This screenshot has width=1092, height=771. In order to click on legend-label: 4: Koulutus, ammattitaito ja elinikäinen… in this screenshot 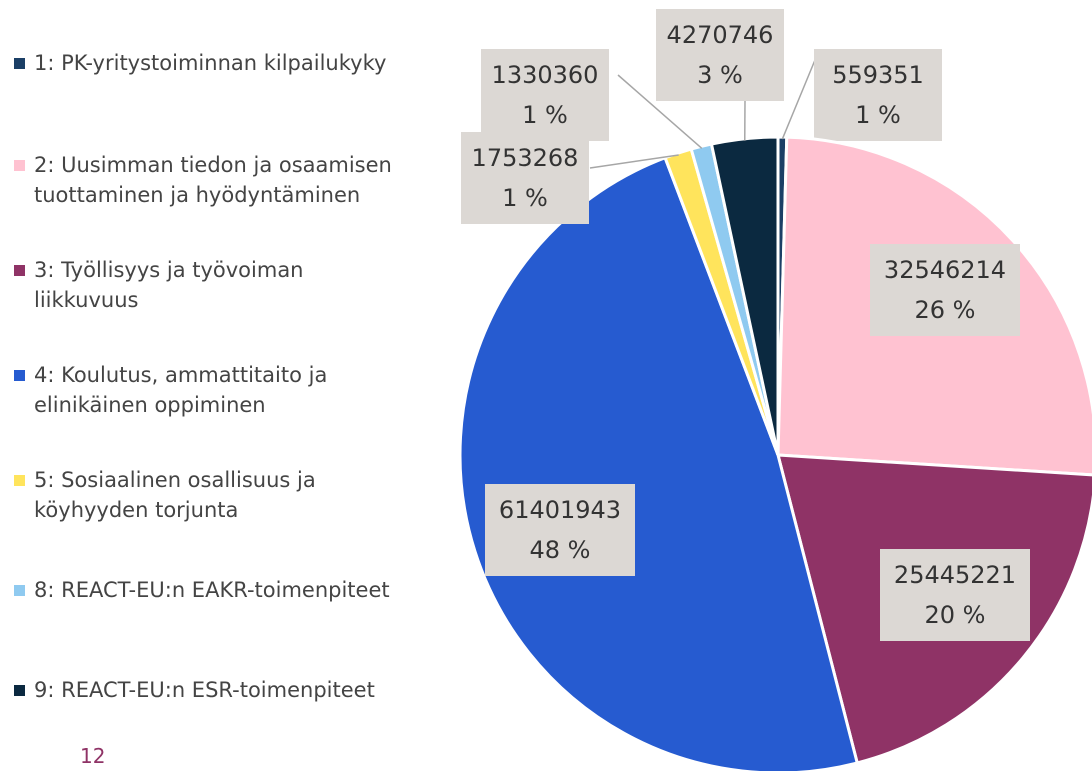, I will do `click(181, 390)`.